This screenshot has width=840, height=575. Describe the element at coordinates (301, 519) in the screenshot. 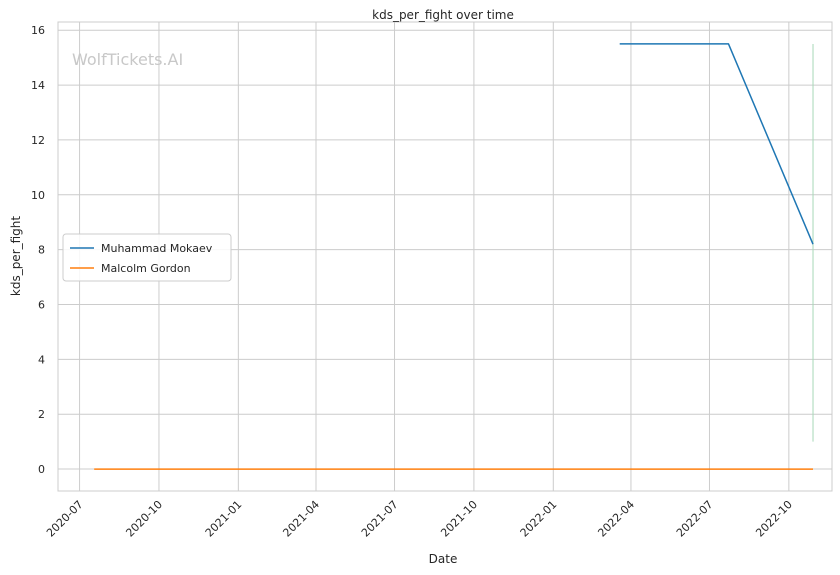

I see `x-tick-label: 2021-04` at that location.